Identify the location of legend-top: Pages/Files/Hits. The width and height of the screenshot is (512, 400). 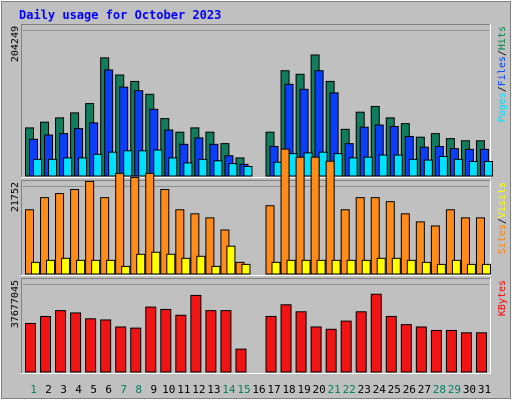
(502, 74).